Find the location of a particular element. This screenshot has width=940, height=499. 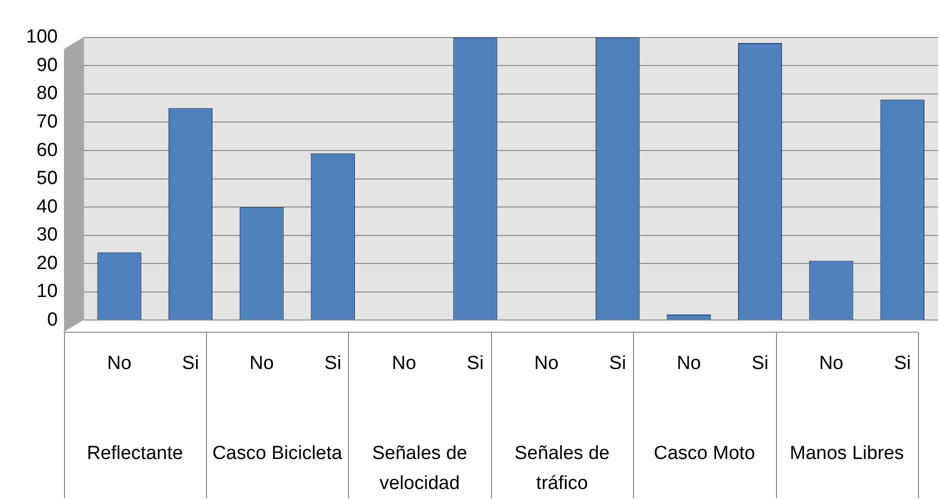

y-tick-label: 40 is located at coordinates (47, 207).